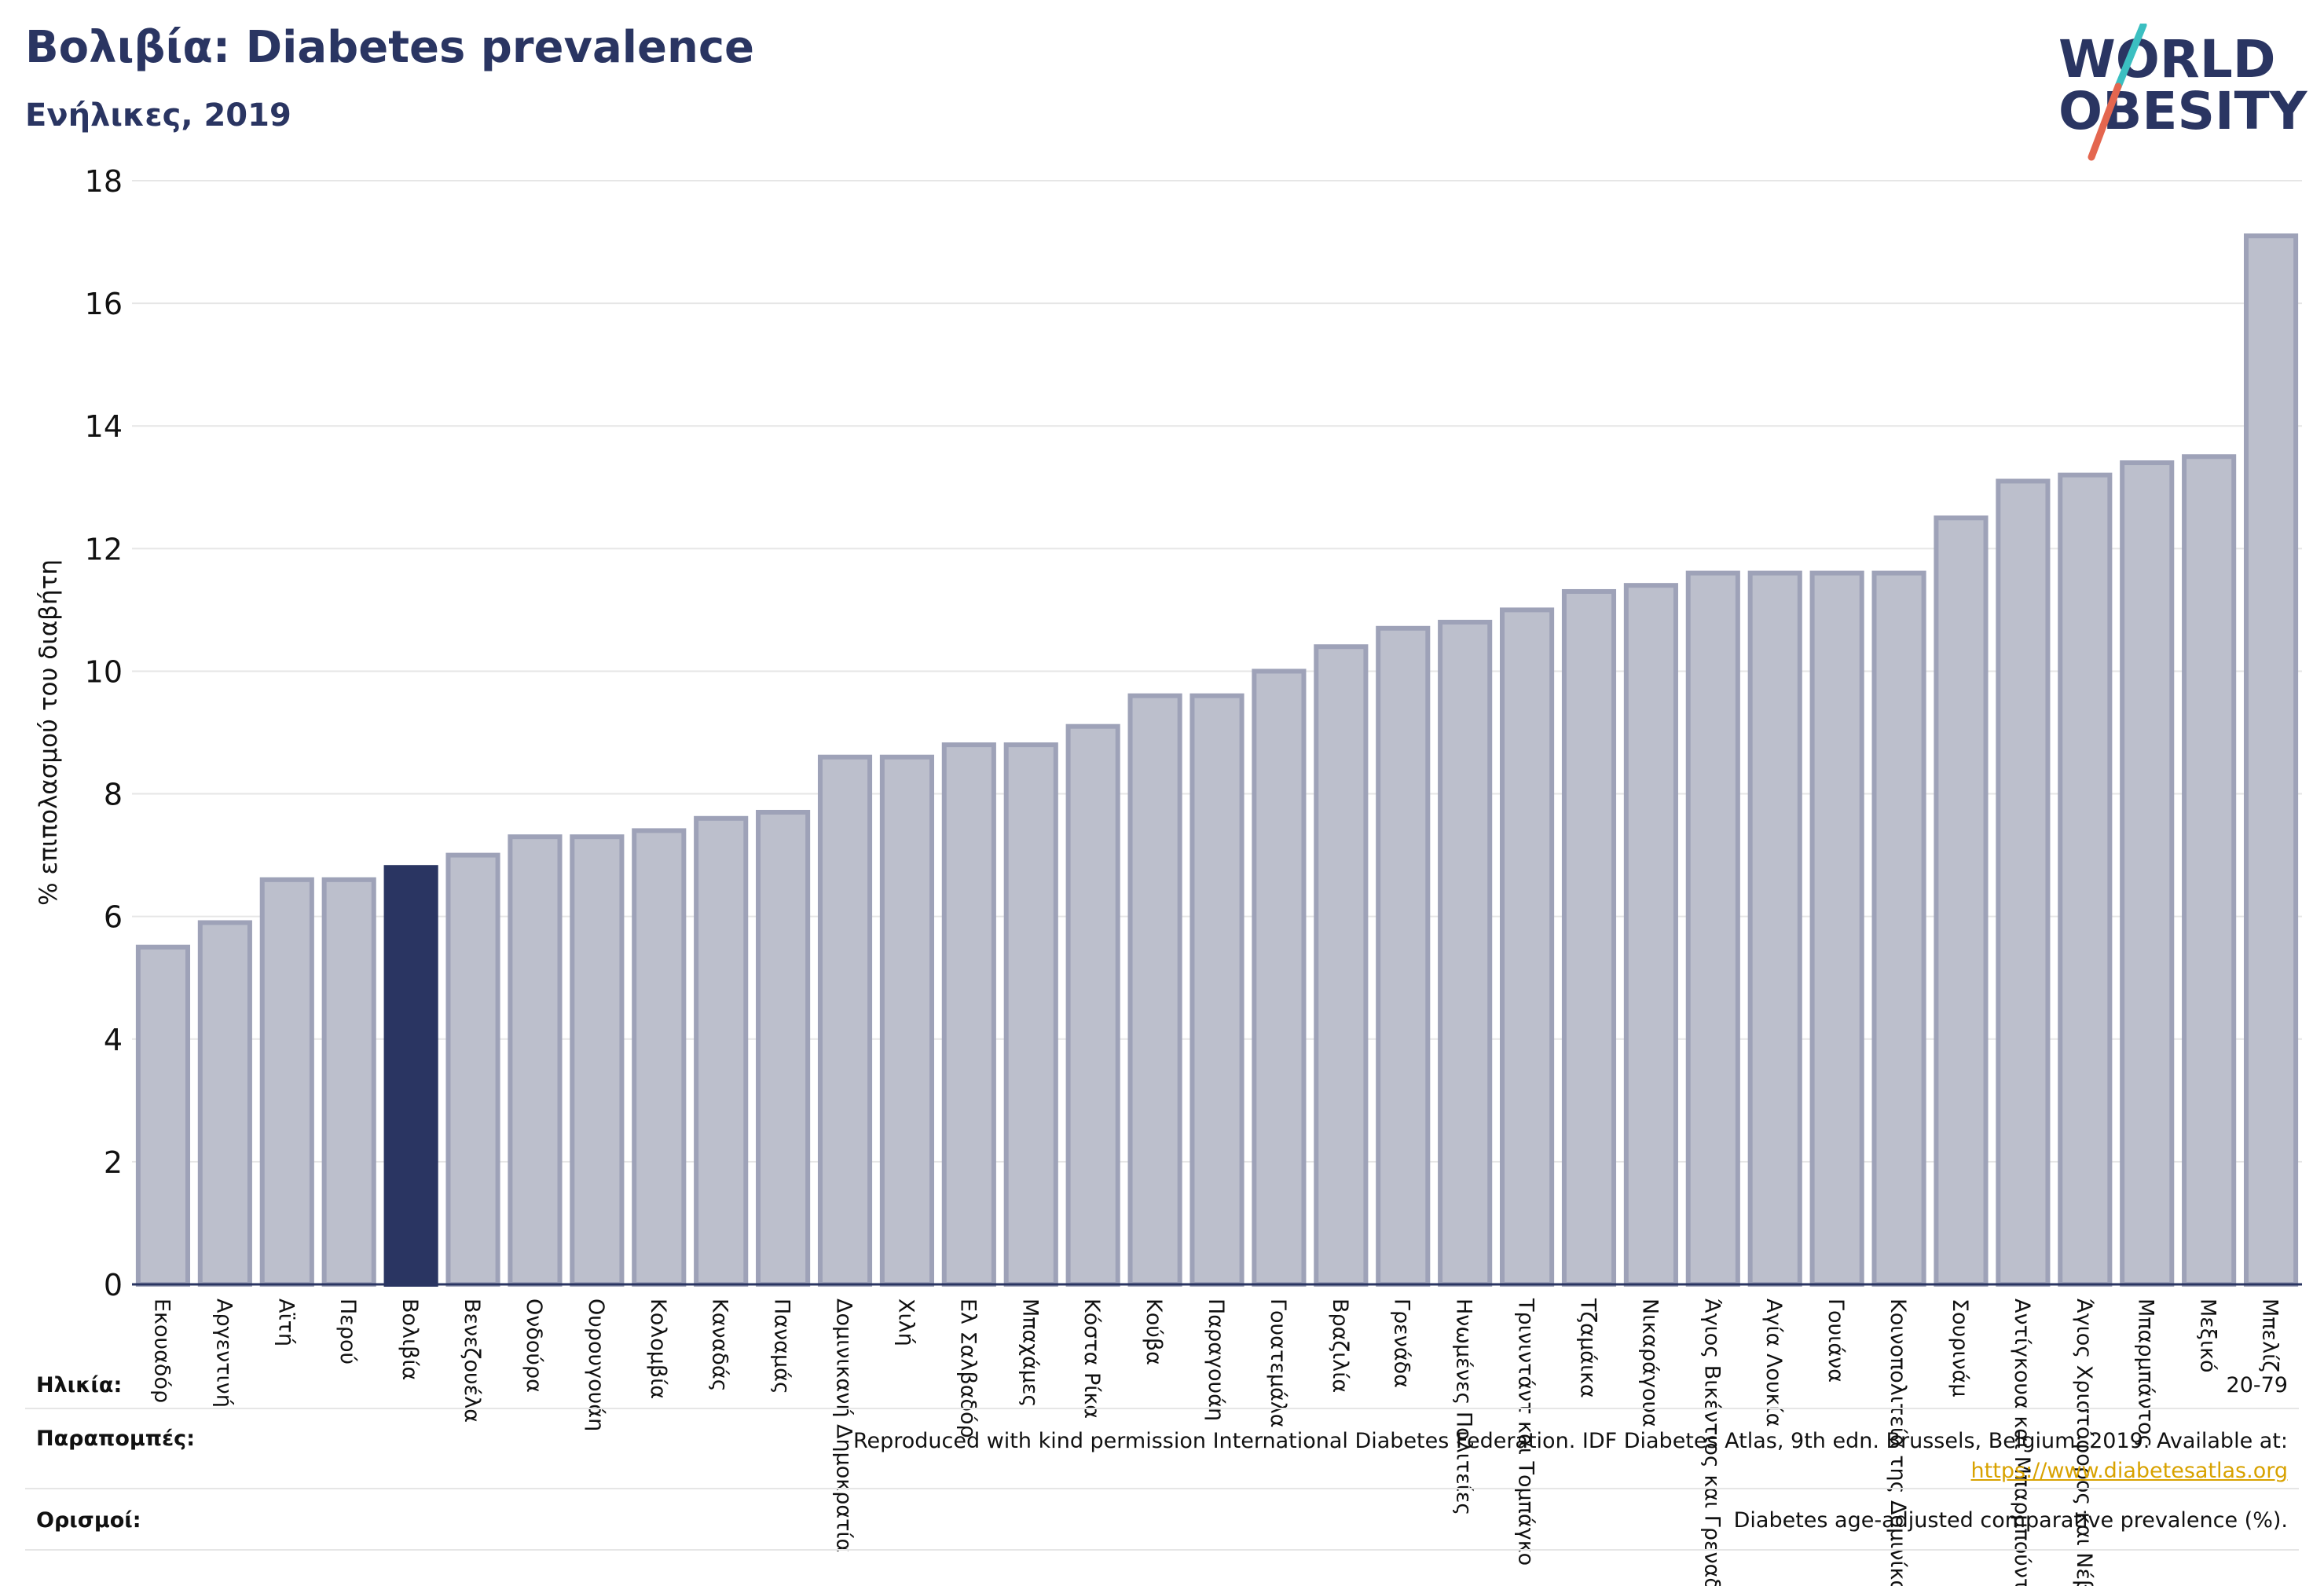  Describe the element at coordinates (1162, 1377) in the screenshot. I see `footer-row-age: Ηλικία: 20-79` at that location.